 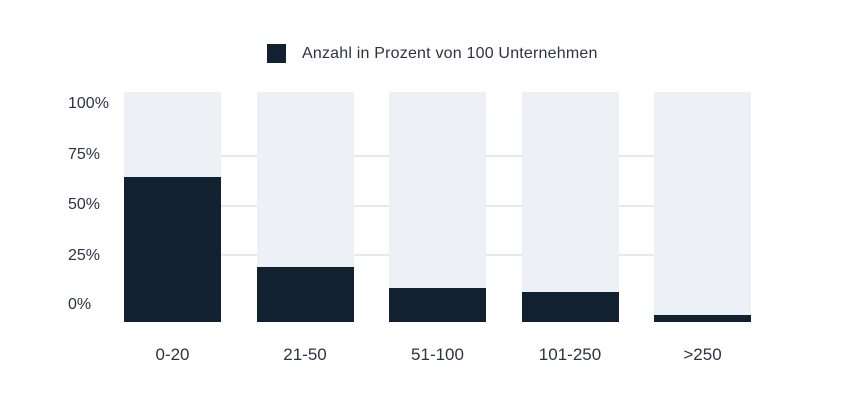 What do you see at coordinates (570, 354) in the screenshot?
I see `x-tick-label: 101-250` at bounding box center [570, 354].